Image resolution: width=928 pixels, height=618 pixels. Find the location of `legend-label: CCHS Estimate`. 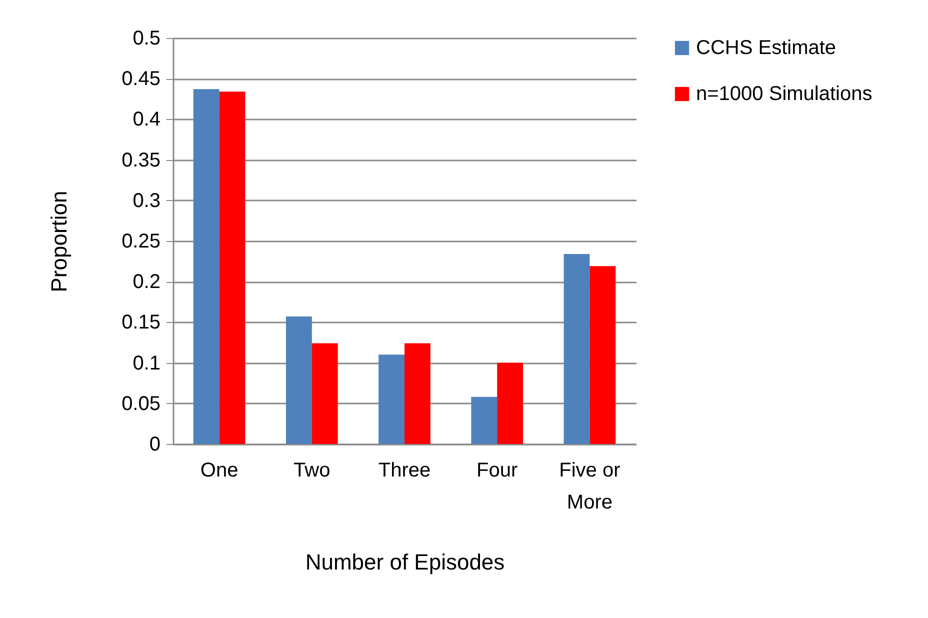

legend-label: CCHS Estimate is located at coordinates (766, 48).